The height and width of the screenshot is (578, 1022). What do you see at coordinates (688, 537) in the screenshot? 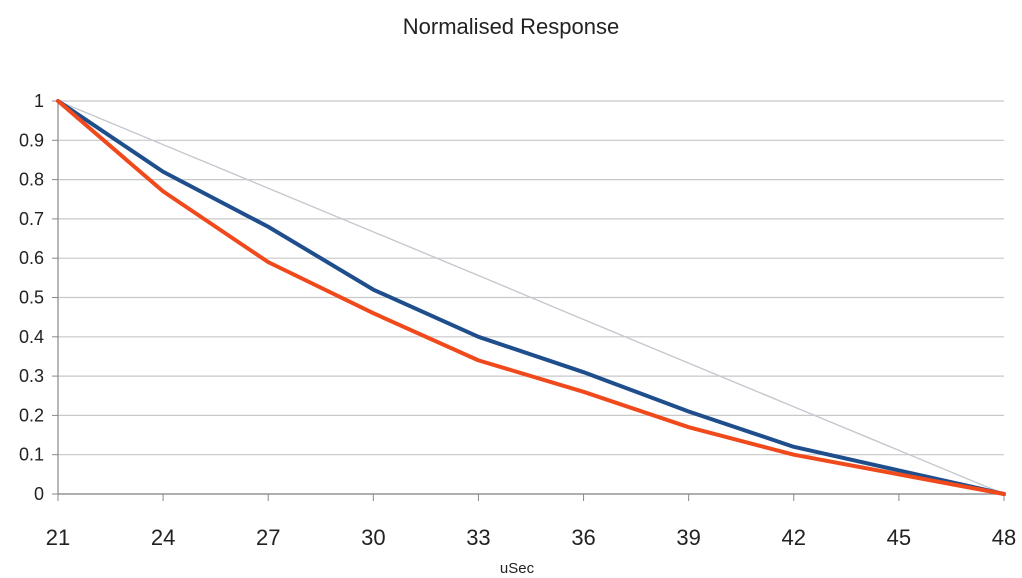
I see `x-tick-label: 39` at bounding box center [688, 537].